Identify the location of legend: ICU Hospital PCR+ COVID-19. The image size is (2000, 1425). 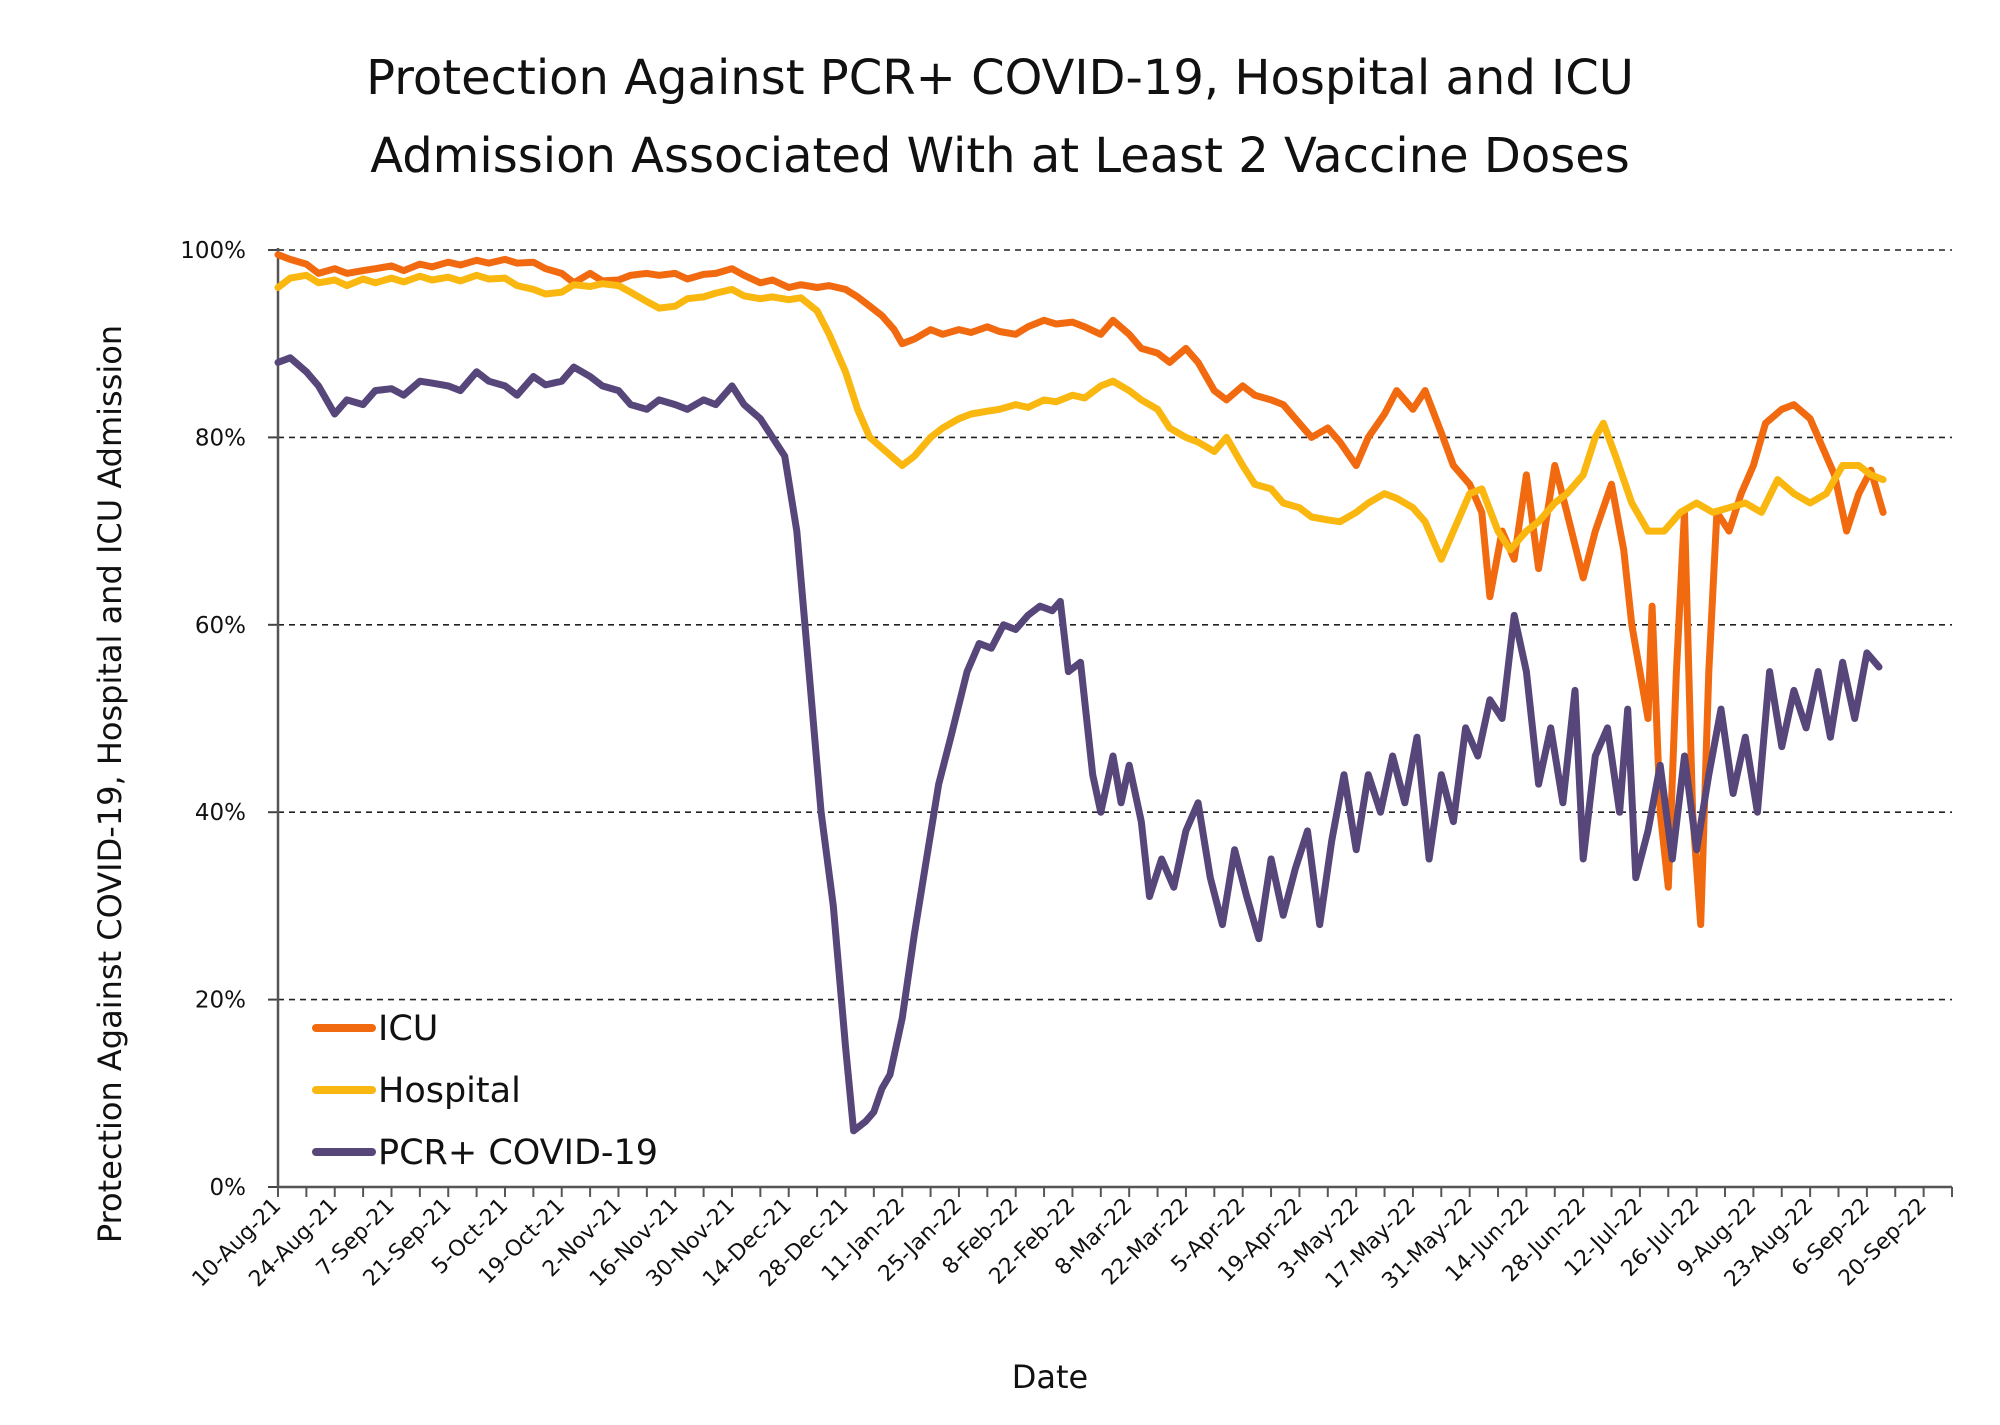
(485, 1091).